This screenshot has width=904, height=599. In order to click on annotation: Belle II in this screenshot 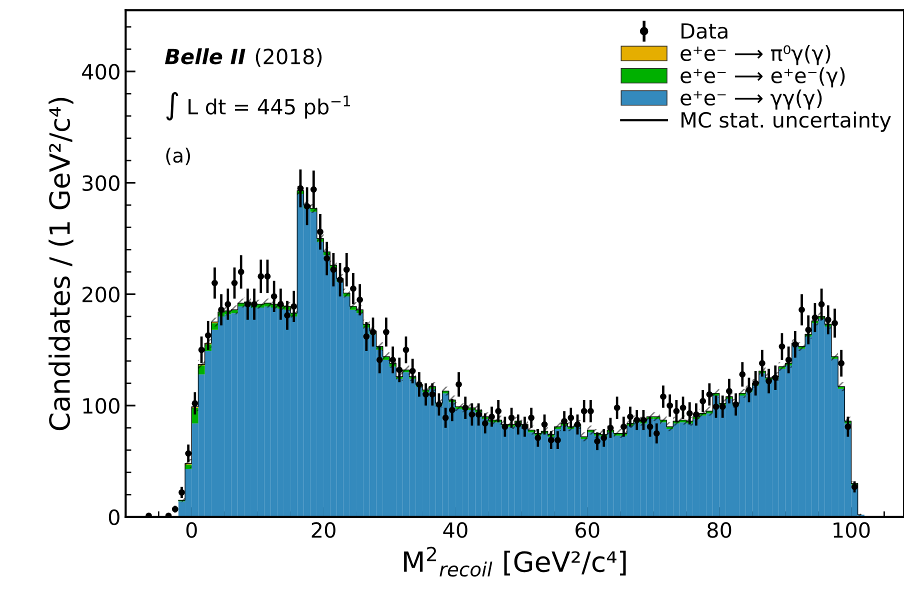, I will do `click(205, 56)`.